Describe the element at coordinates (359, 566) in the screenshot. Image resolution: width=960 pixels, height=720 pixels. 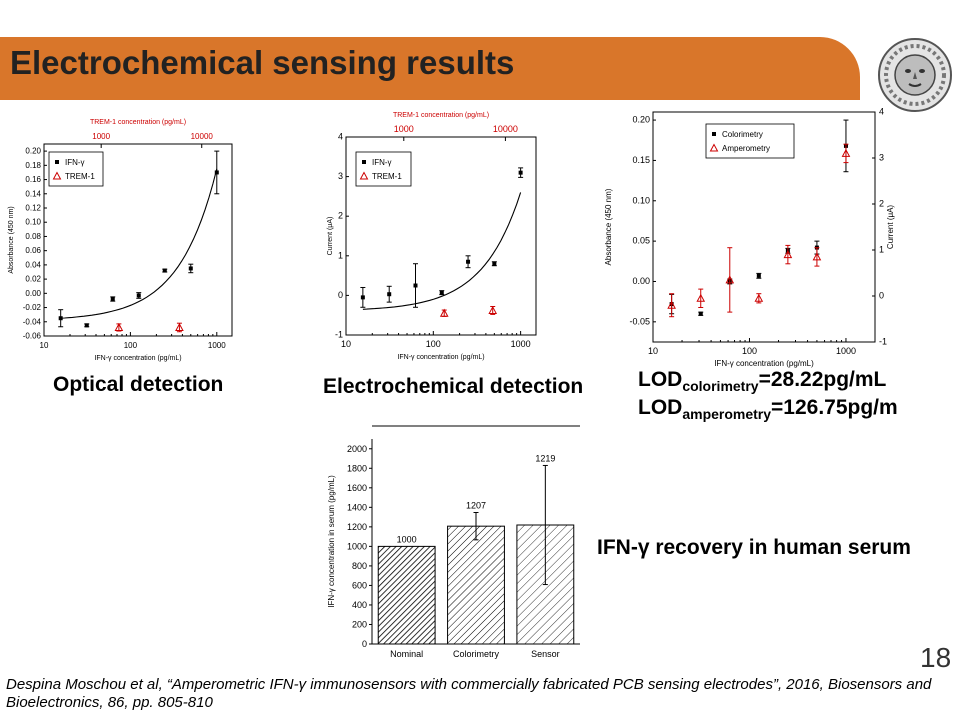
I see `y-tick-label: 800` at that location.